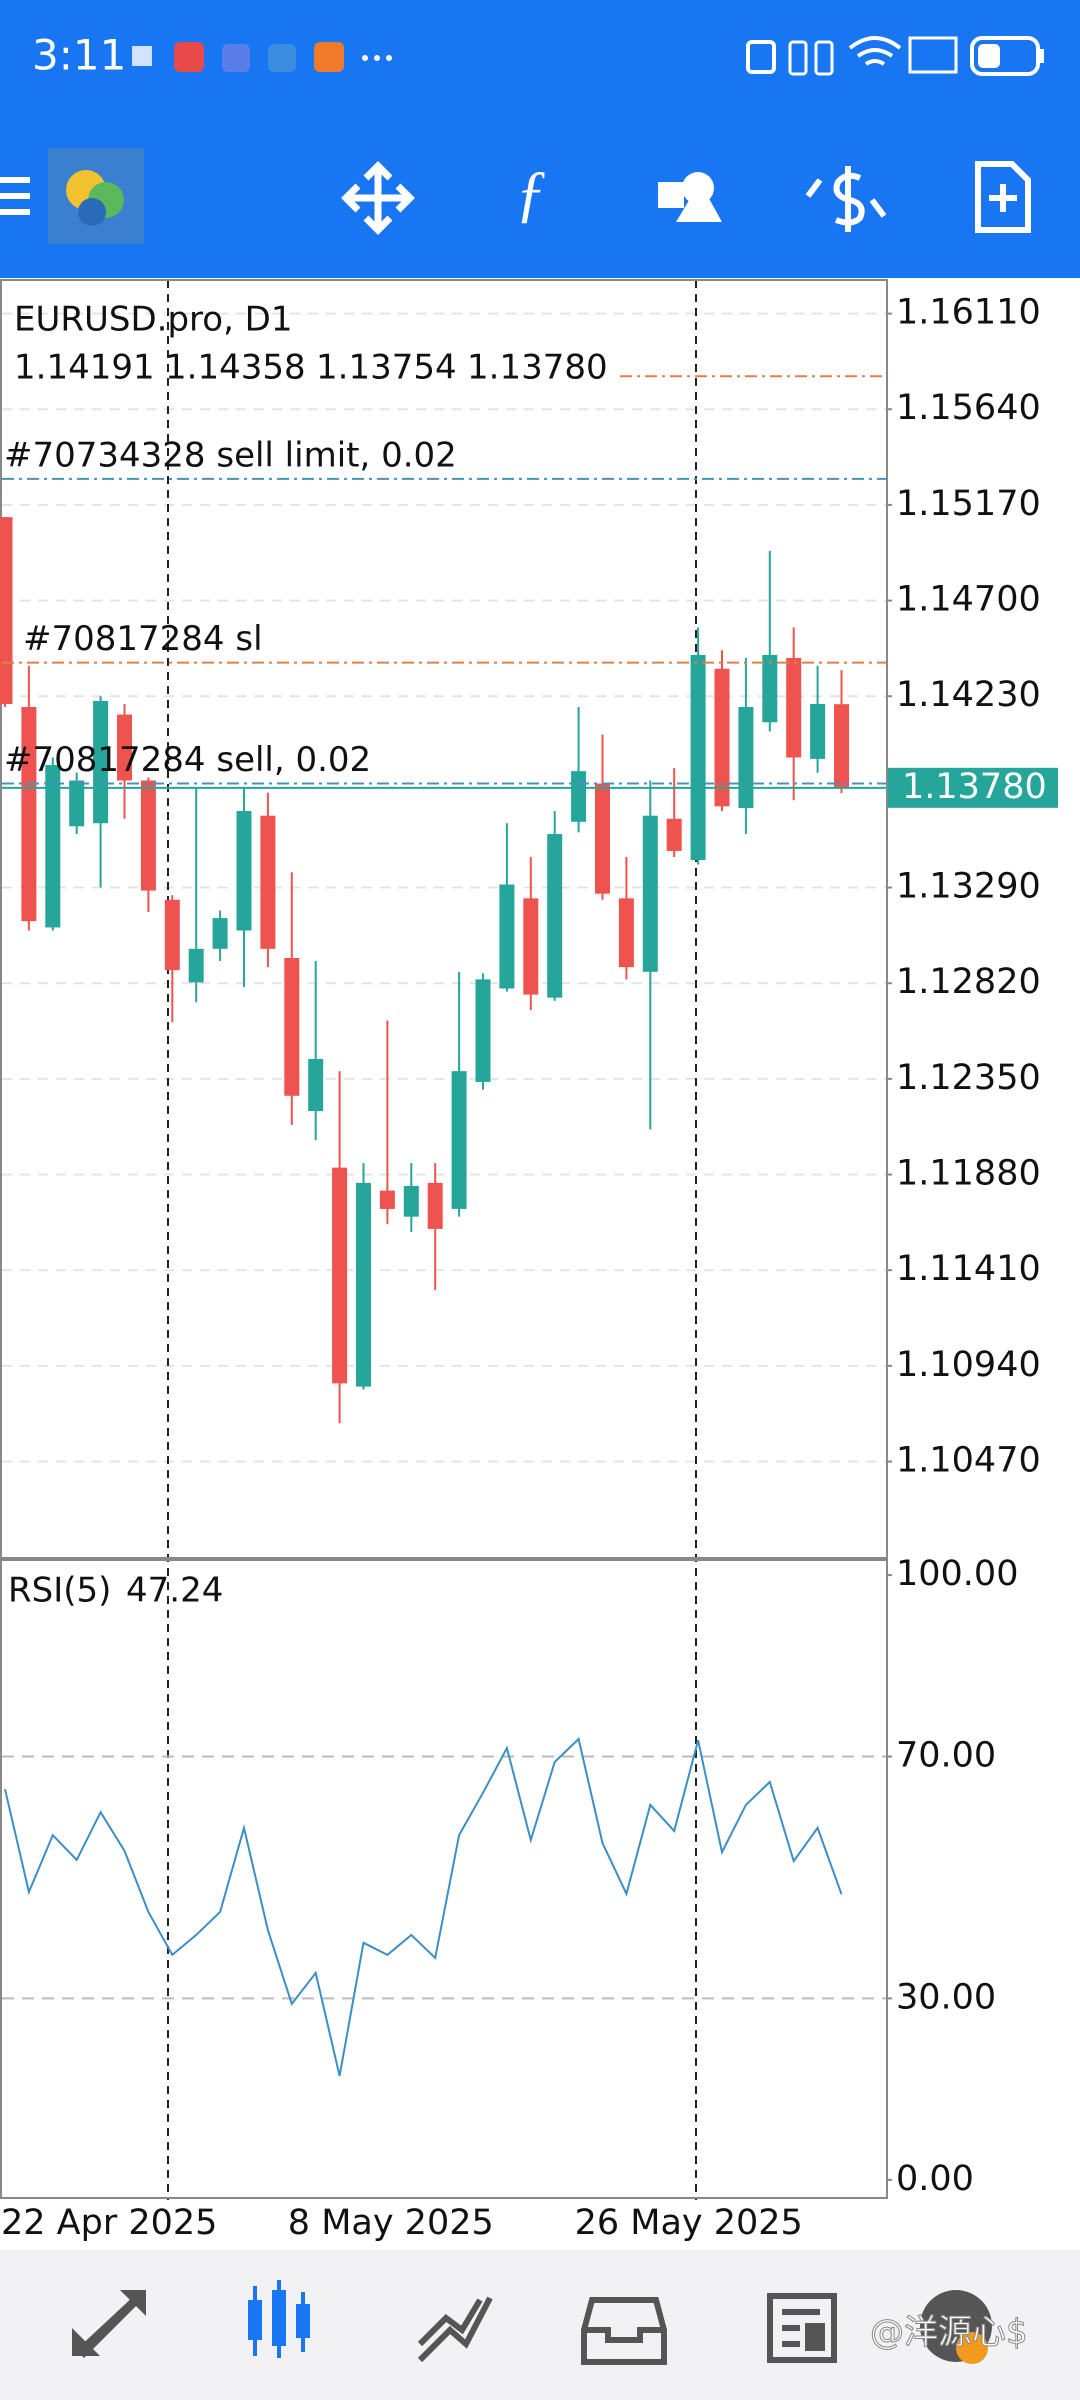  What do you see at coordinates (1003, 197) in the screenshot?
I see `new-order-button` at bounding box center [1003, 197].